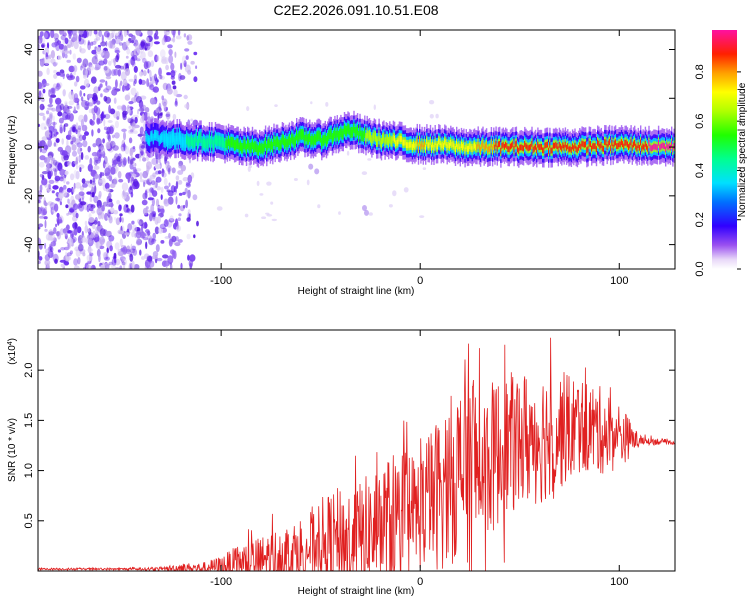  I want to click on snr-ylabel: SNR (10 * v/v), so click(12, 450).